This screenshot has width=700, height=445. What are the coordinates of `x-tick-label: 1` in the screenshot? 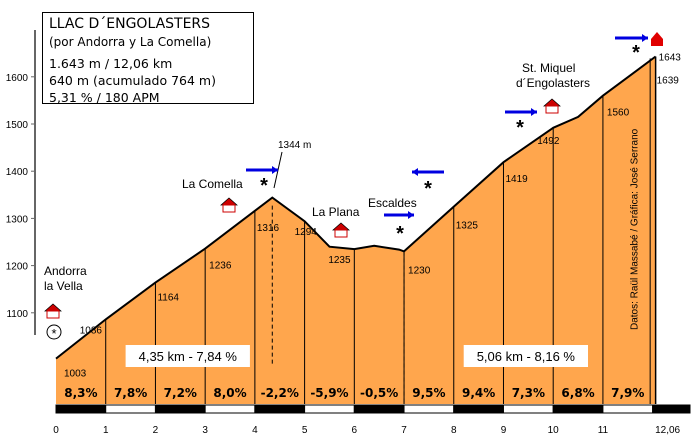 It's located at (106, 430).